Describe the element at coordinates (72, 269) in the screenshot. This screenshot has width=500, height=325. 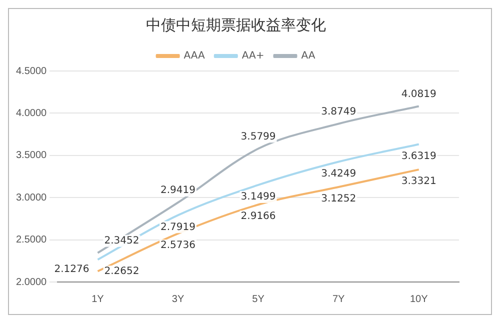
I see `data-label: 2.1276` at that location.